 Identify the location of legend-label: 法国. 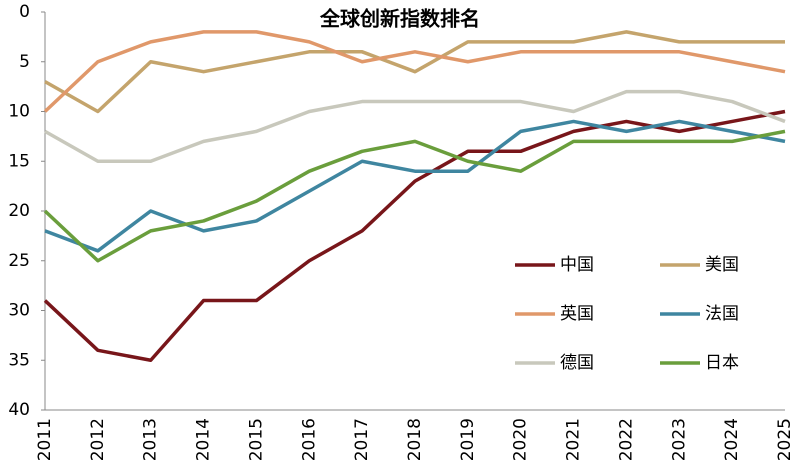
(722, 314).